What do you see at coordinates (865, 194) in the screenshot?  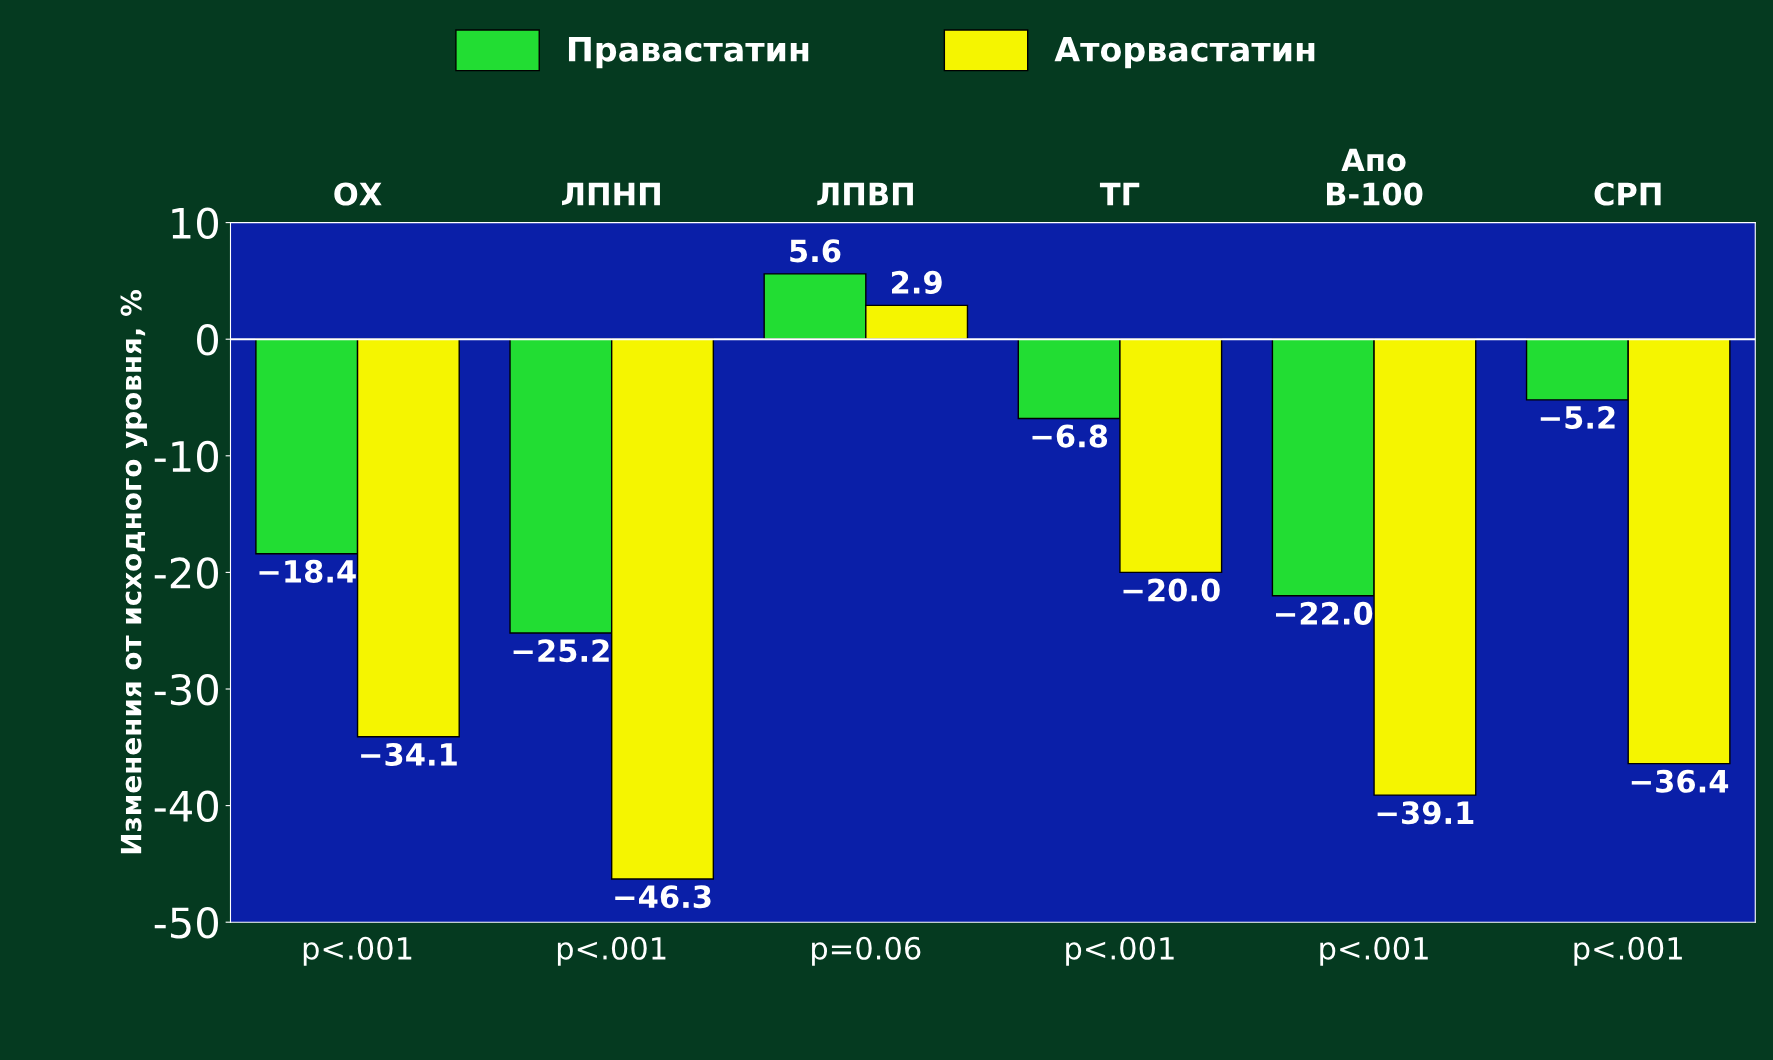 I see `x-tick-label: ЛПВП` at bounding box center [865, 194].